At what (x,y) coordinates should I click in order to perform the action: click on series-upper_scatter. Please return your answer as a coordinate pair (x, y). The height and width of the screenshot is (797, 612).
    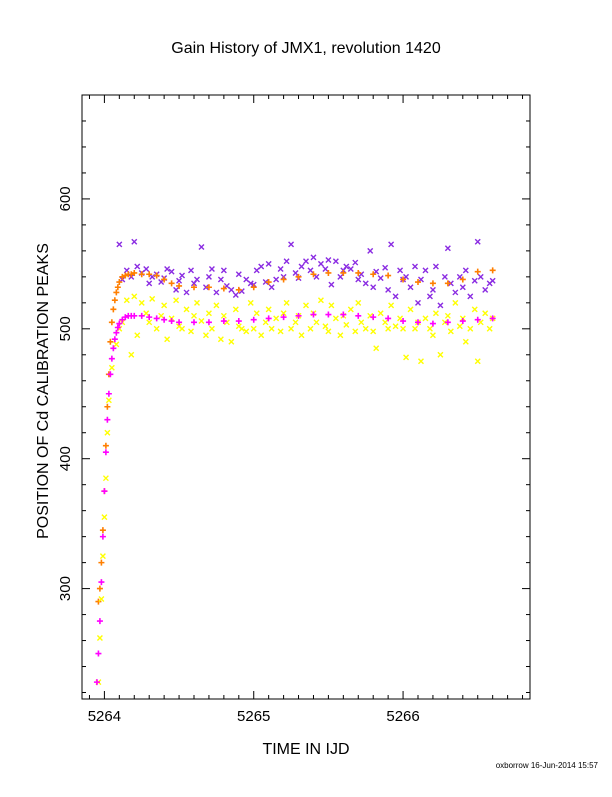
    Looking at the image, I should click on (306, 273).